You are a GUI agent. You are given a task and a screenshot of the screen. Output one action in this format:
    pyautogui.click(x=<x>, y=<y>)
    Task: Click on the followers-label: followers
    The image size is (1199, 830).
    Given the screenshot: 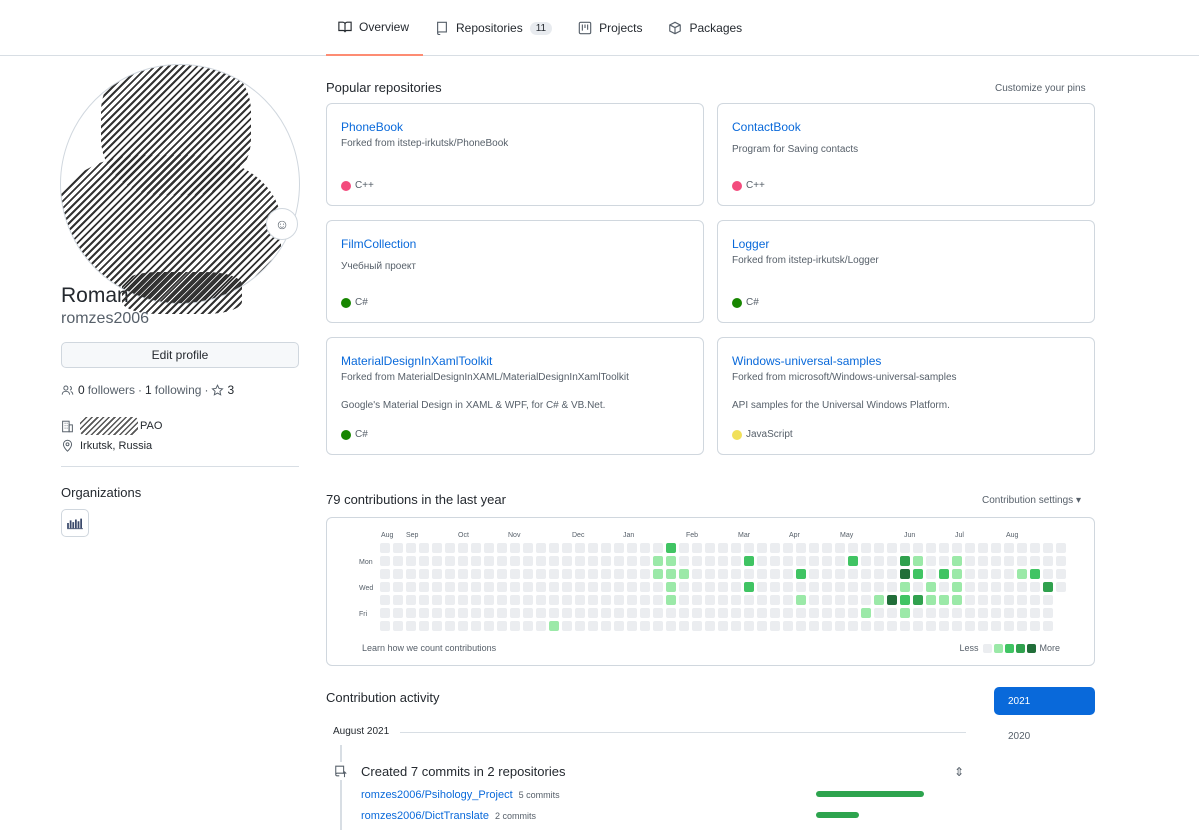 What is the action you would take?
    pyautogui.click(x=111, y=390)
    